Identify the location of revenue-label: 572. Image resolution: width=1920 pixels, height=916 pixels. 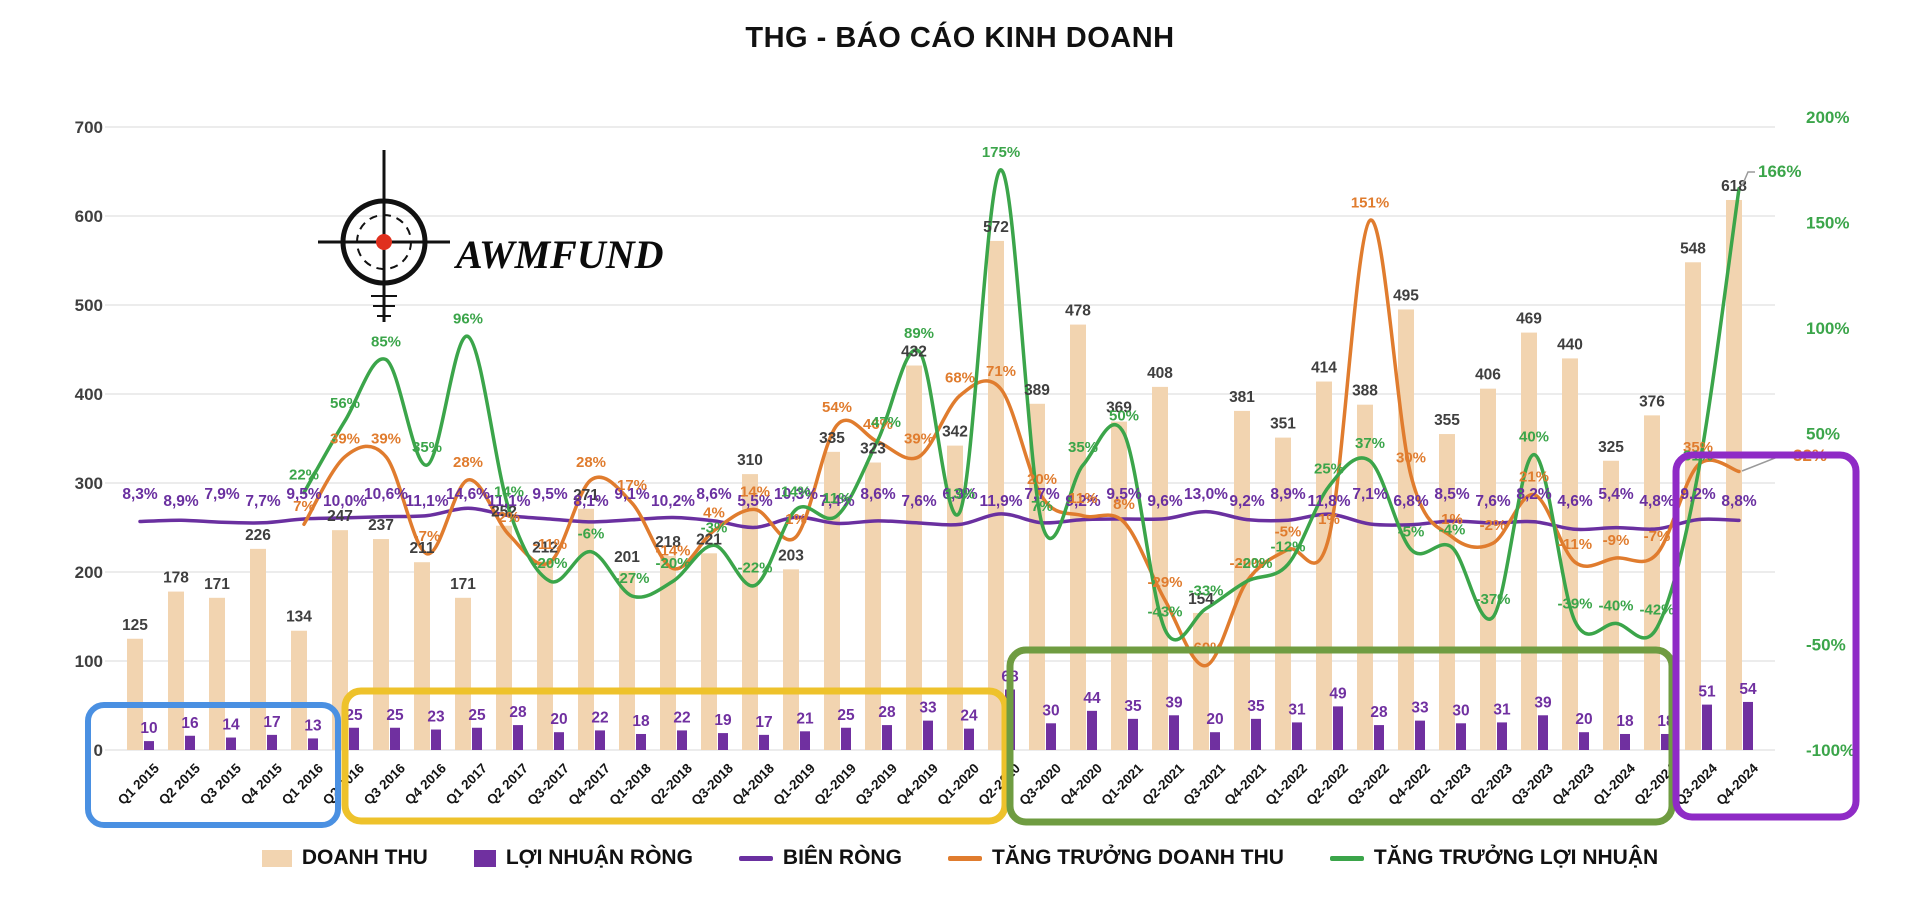
(996, 227).